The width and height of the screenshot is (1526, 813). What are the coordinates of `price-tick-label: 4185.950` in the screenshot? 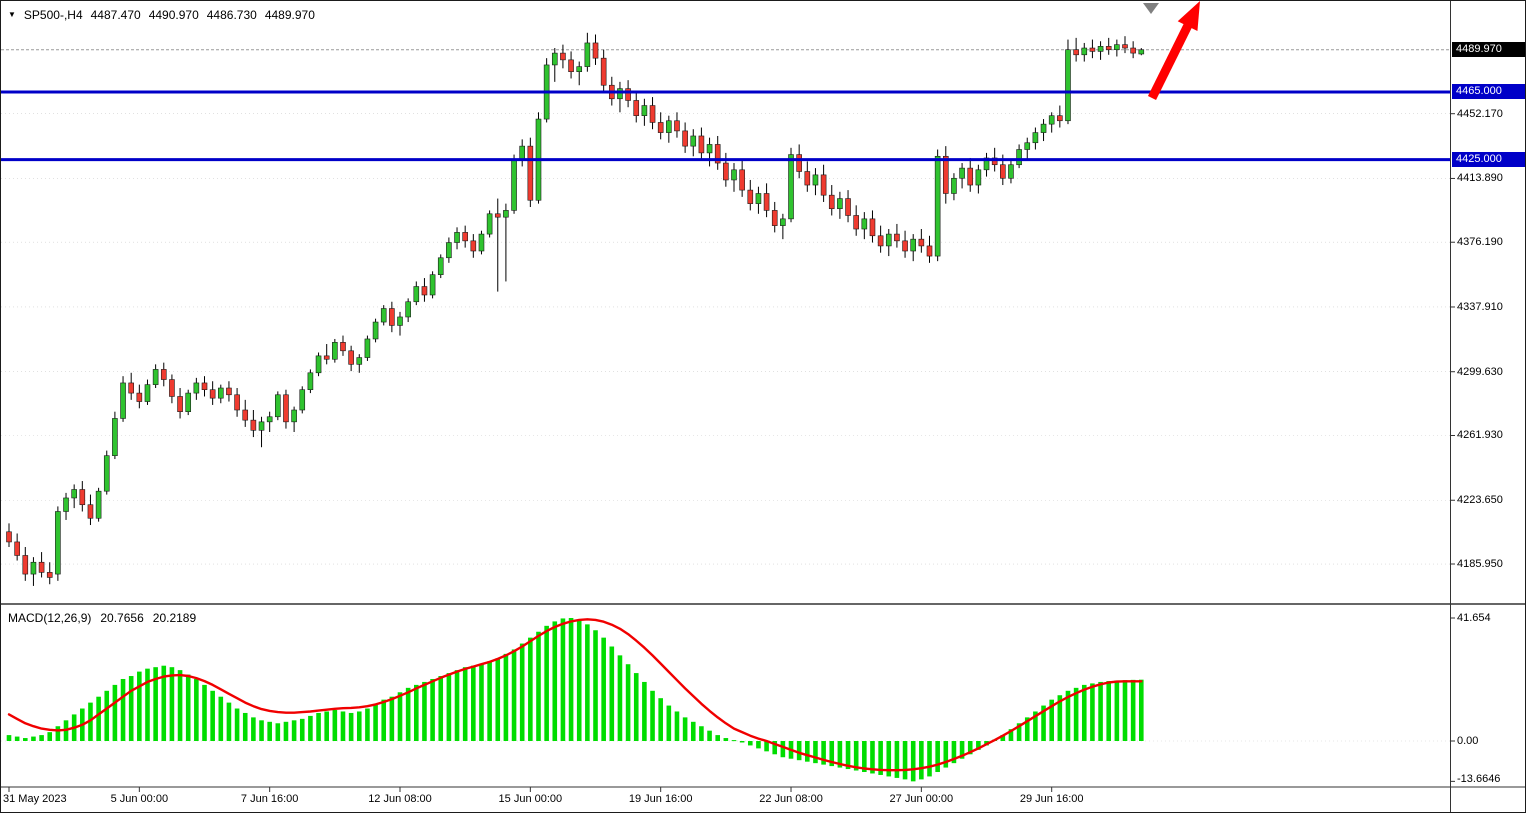 It's located at (1480, 564).